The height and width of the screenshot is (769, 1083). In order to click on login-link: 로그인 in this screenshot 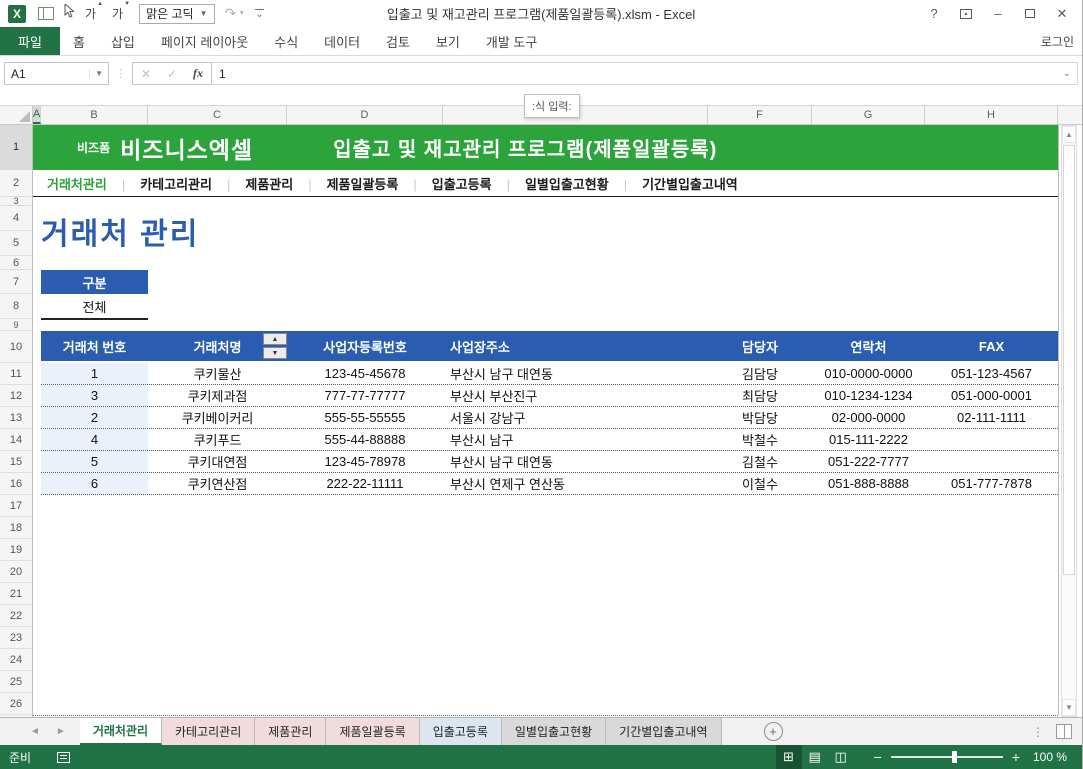, I will do `click(1057, 41)`.